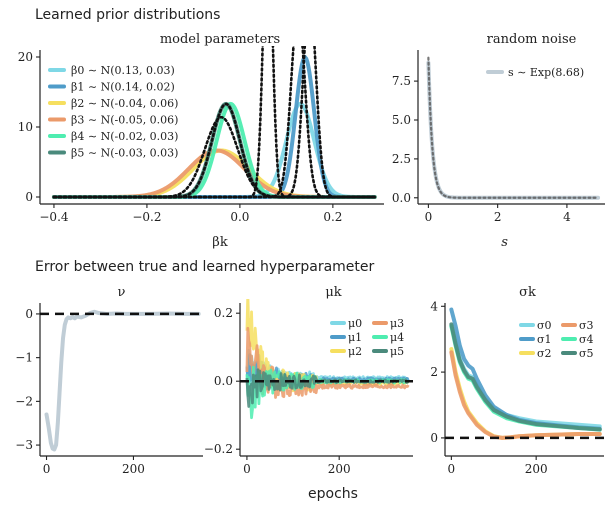 The width and height of the screenshot is (611, 511). Describe the element at coordinates (339, 469) in the screenshot. I see `mu-error-xtick-label: 200` at that location.